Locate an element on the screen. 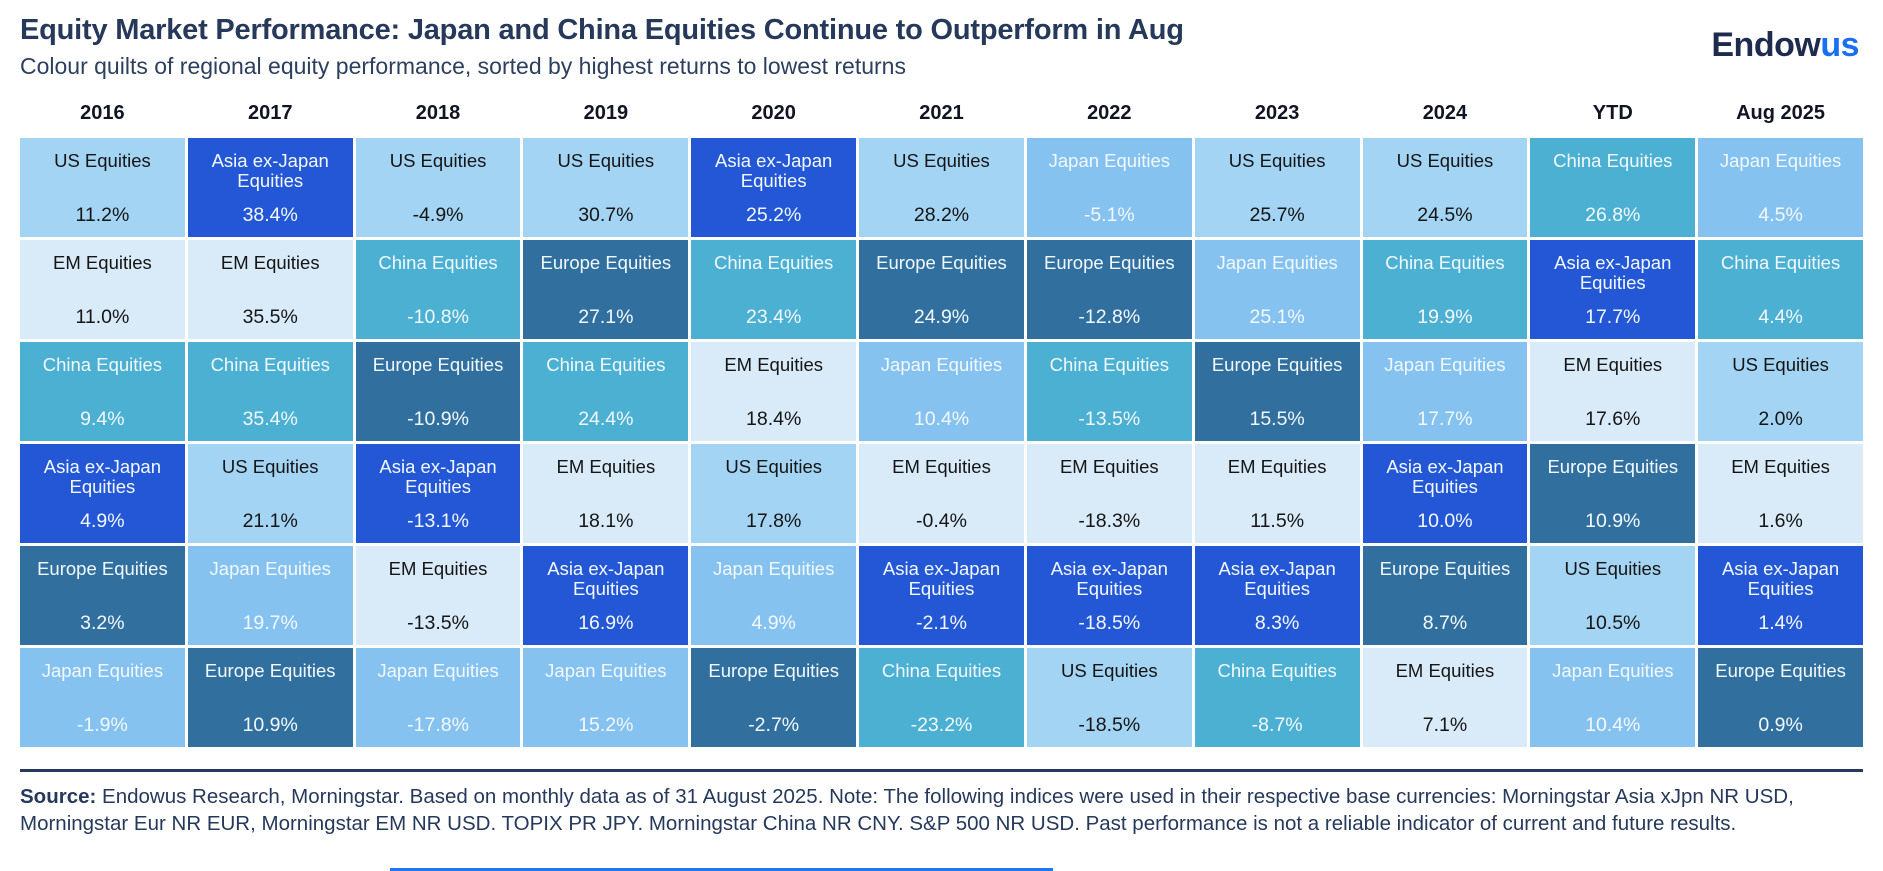 This screenshot has width=1883, height=871. quilt-cell: Japan Equities -17.8% is located at coordinates (438, 697).